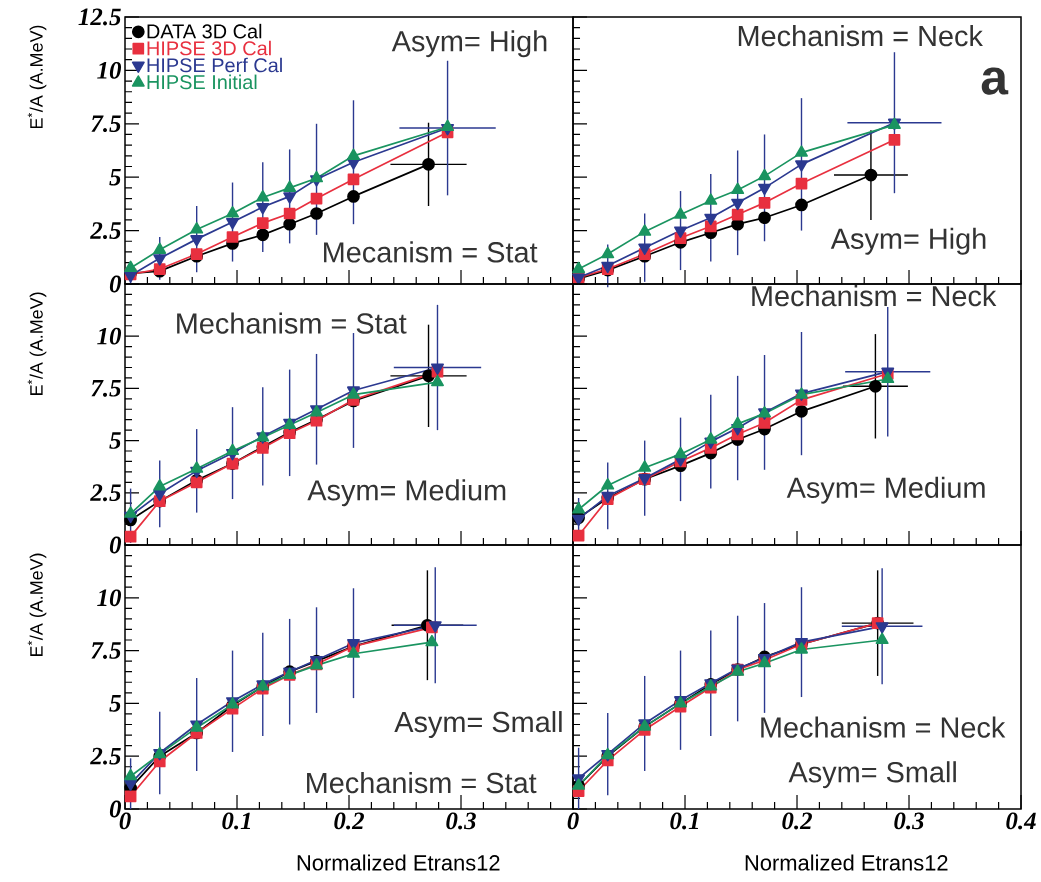  I want to click on annotation: a, so click(995, 81).